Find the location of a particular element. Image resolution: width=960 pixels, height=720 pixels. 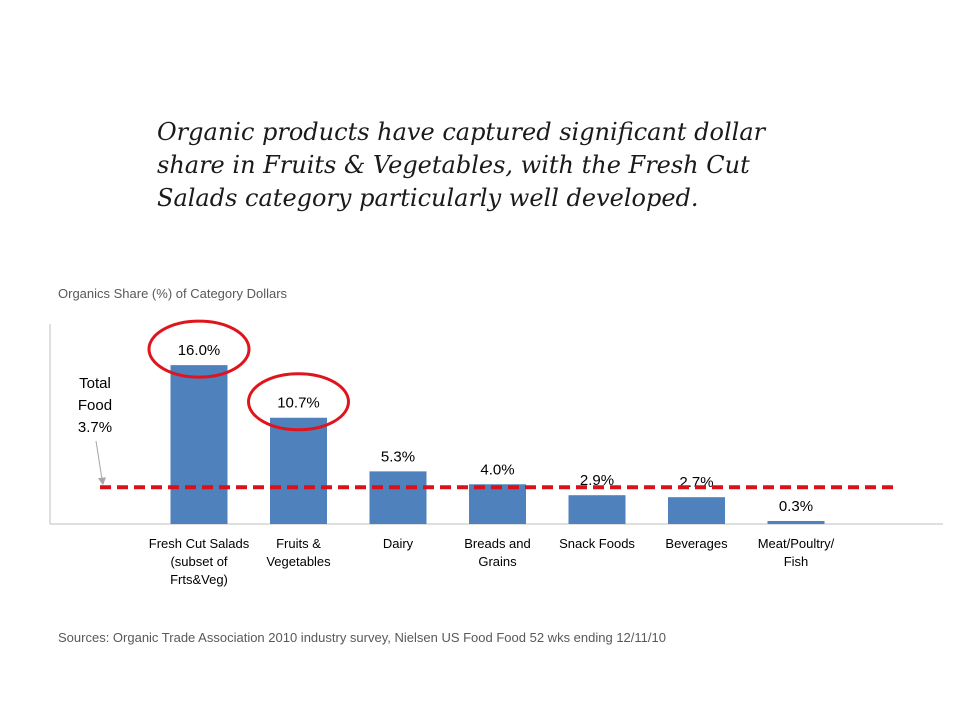

category-label: Snack Foods is located at coordinates (597, 543).